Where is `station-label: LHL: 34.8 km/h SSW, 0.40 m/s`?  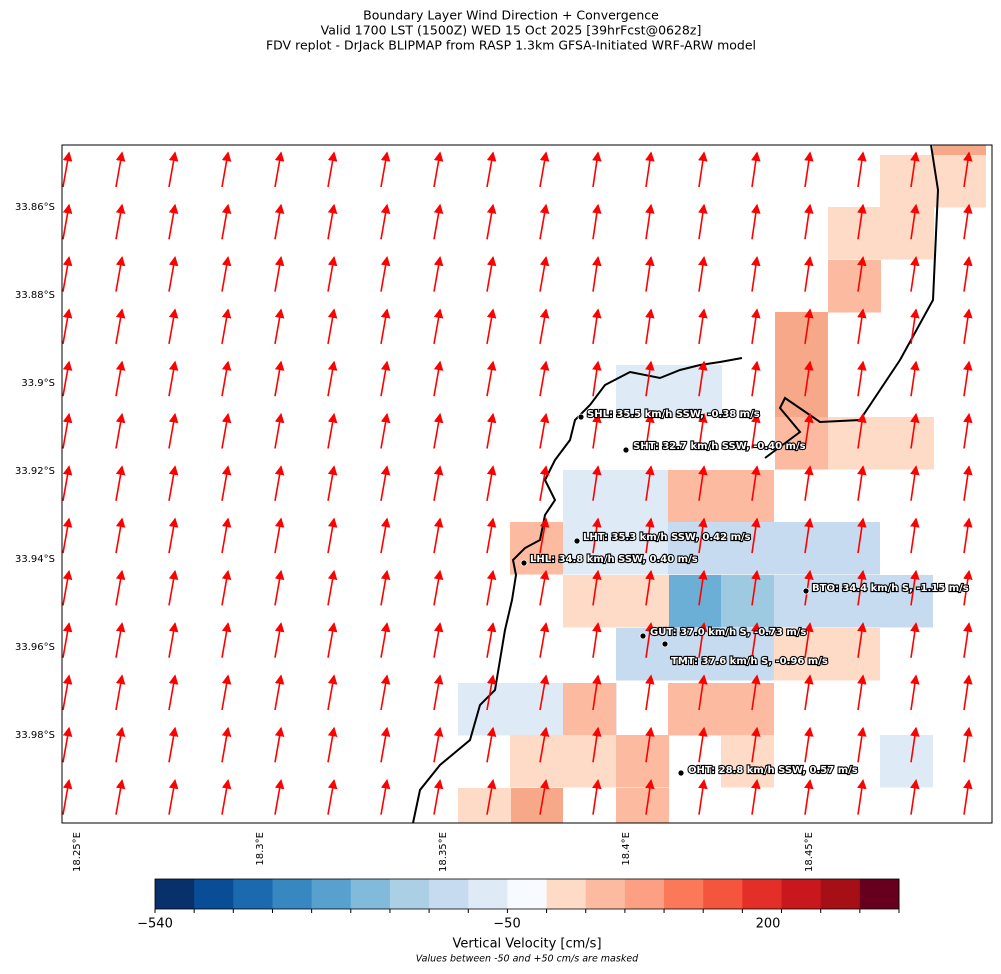
station-label: LHL: 34.8 km/h SSW, 0.40 m/s is located at coordinates (614, 559).